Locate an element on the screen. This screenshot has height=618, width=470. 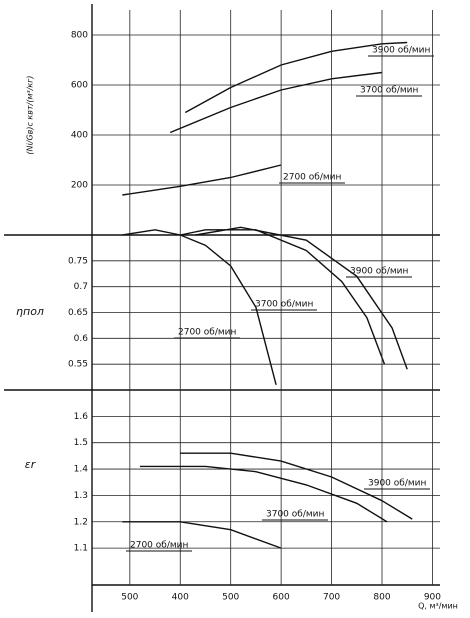
y-tick-label: 1.1 is located at coordinates (81, 549).